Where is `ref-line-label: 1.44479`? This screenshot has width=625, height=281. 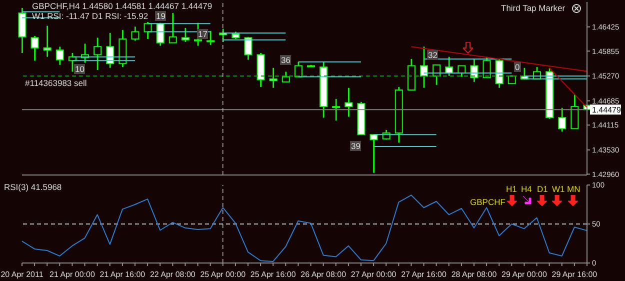
ref-line-label: 1.44479 is located at coordinates (607, 110).